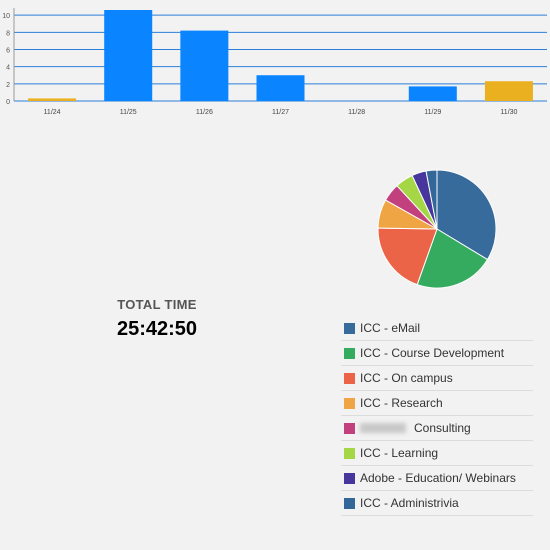 The image size is (550, 550). Describe the element at coordinates (6, 16) in the screenshot. I see `y-tick-label: 10` at that location.